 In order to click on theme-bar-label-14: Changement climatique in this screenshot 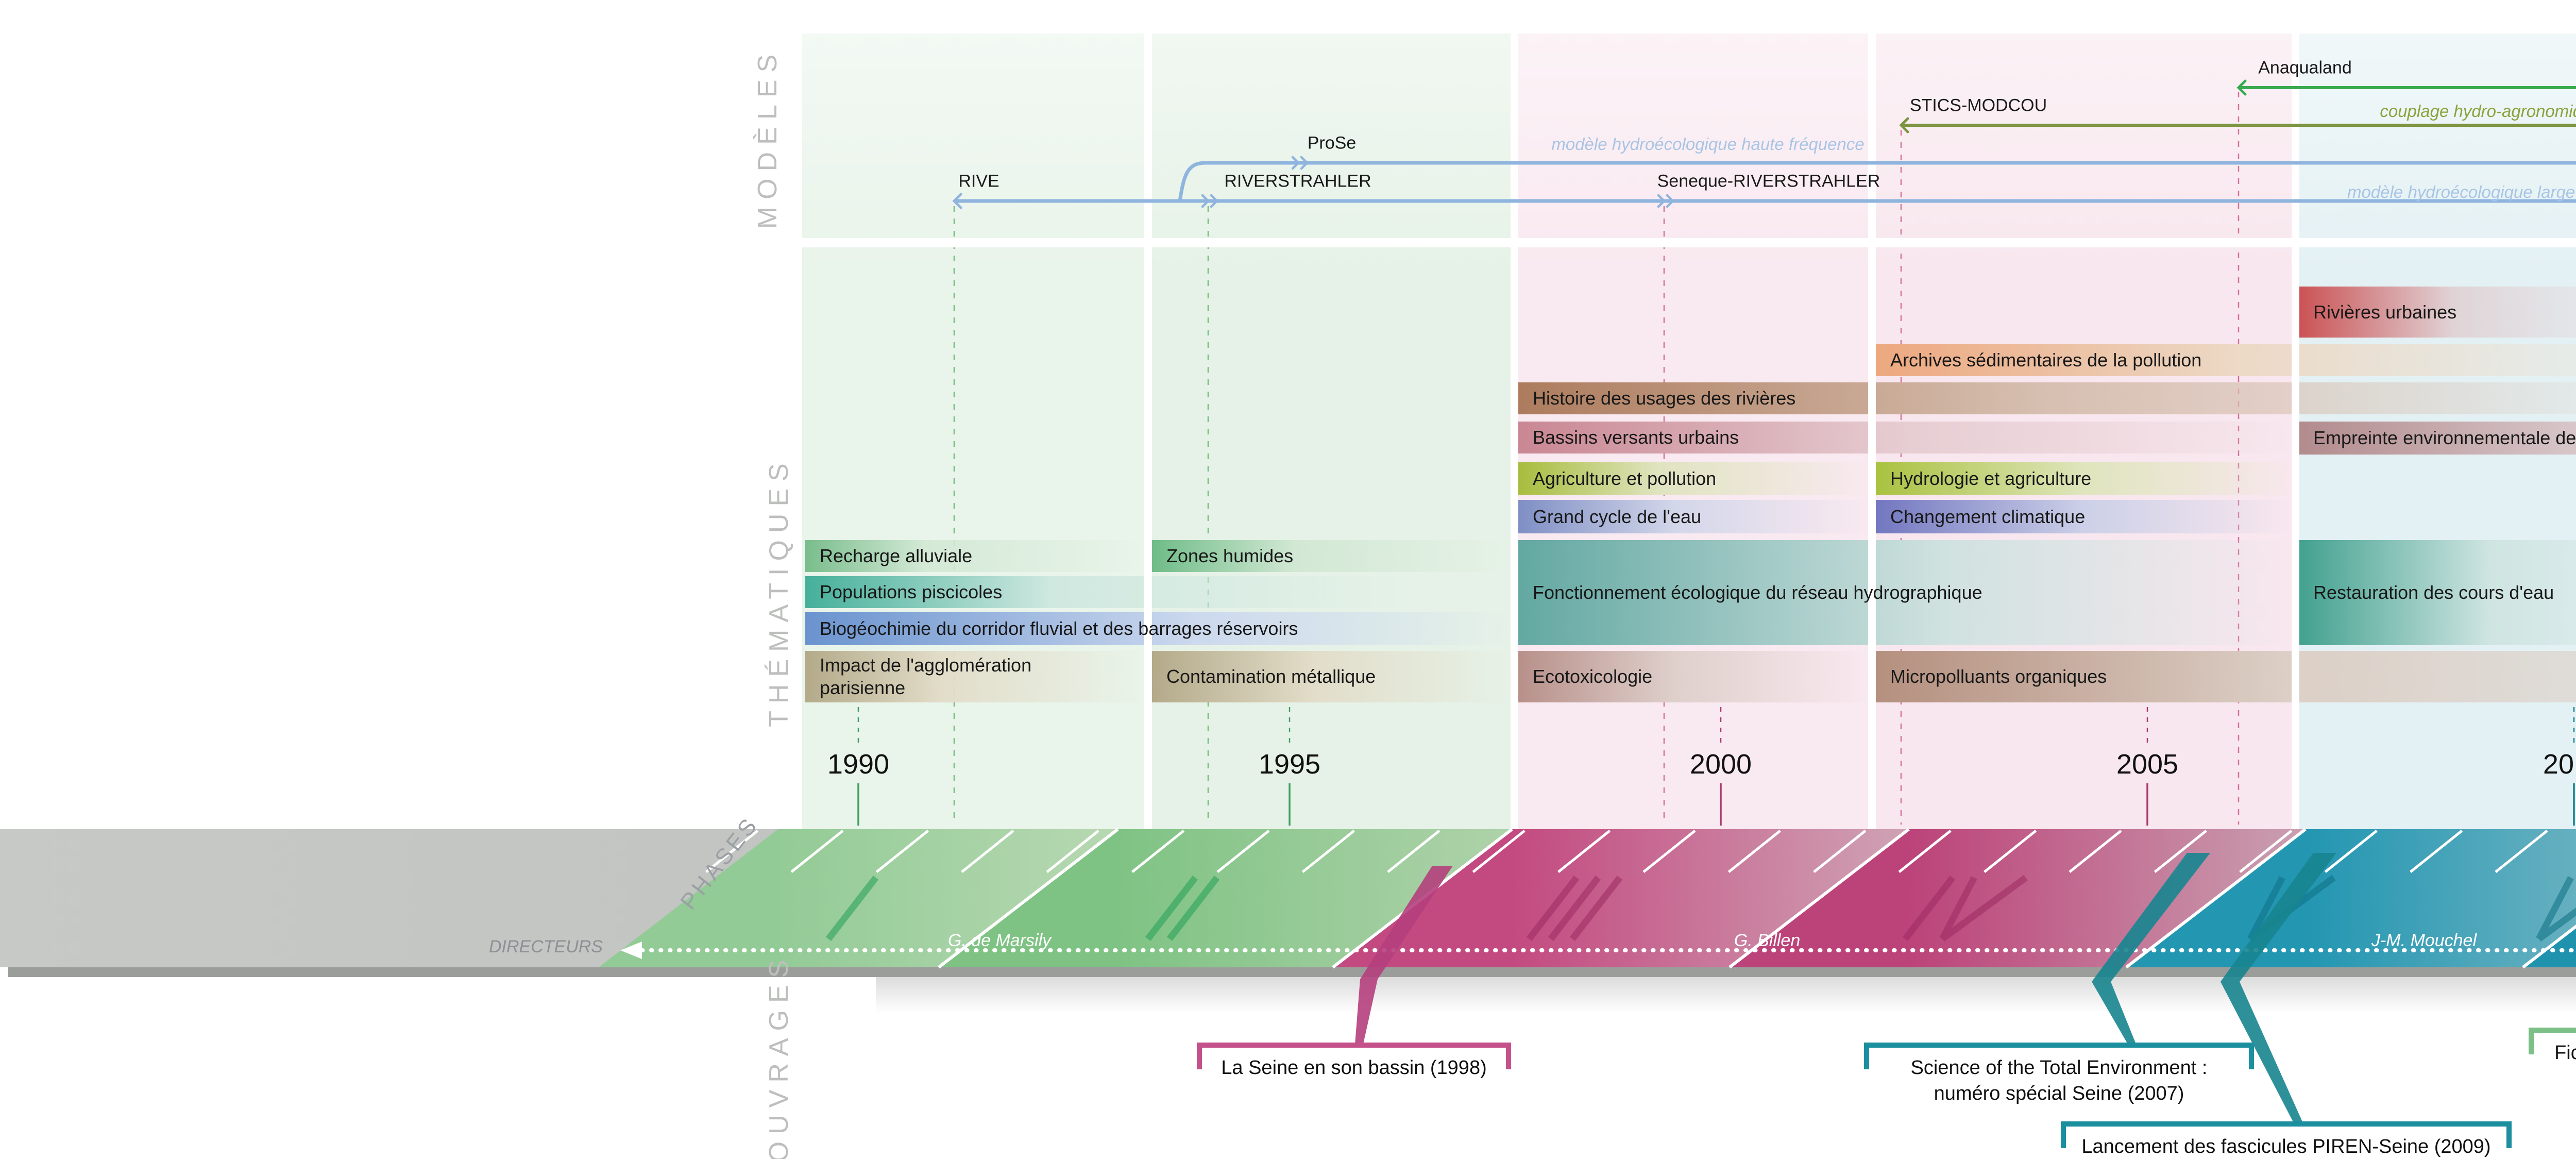, I will do `click(1987, 517)`.